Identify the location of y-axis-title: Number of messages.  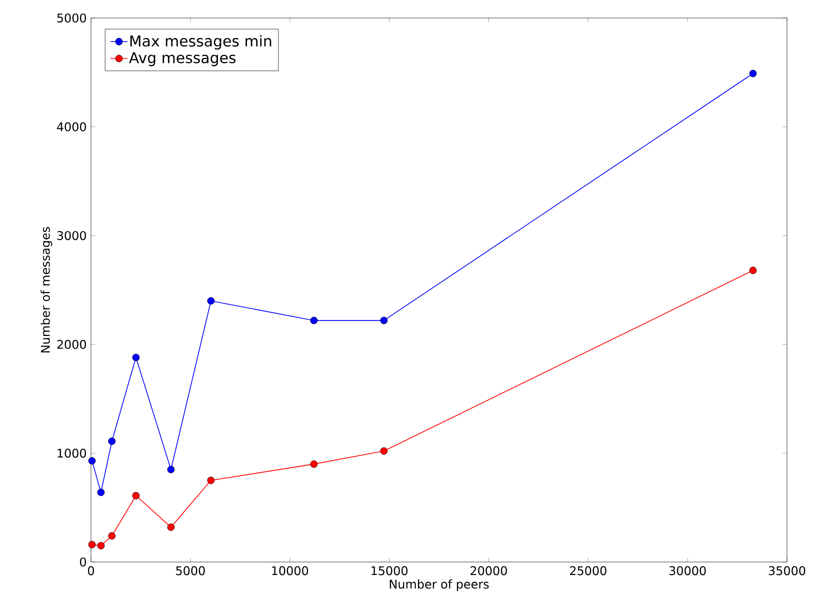
(46, 289).